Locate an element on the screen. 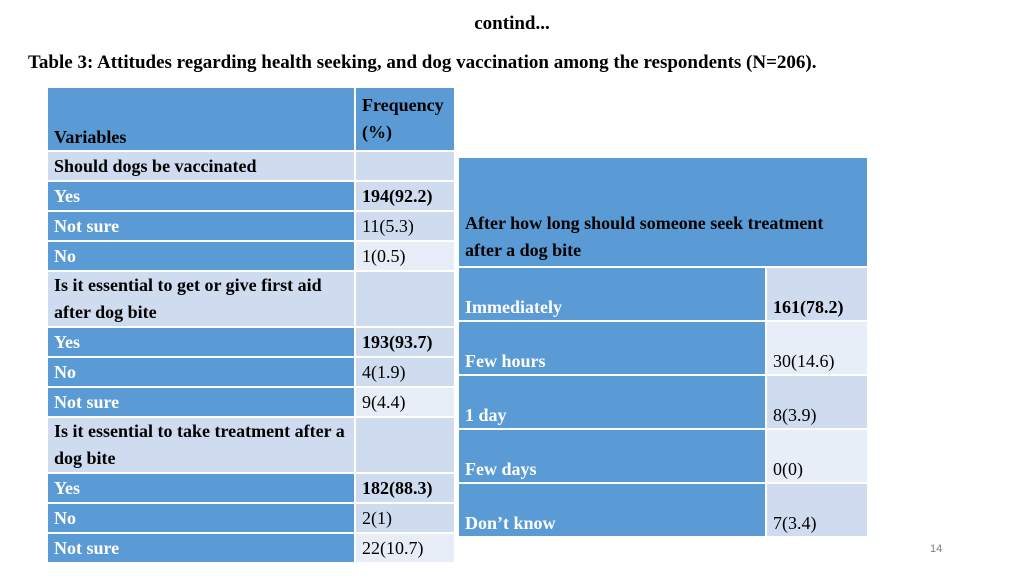 The height and width of the screenshot is (576, 1024). row-value: 194(92.2) is located at coordinates (405, 196).